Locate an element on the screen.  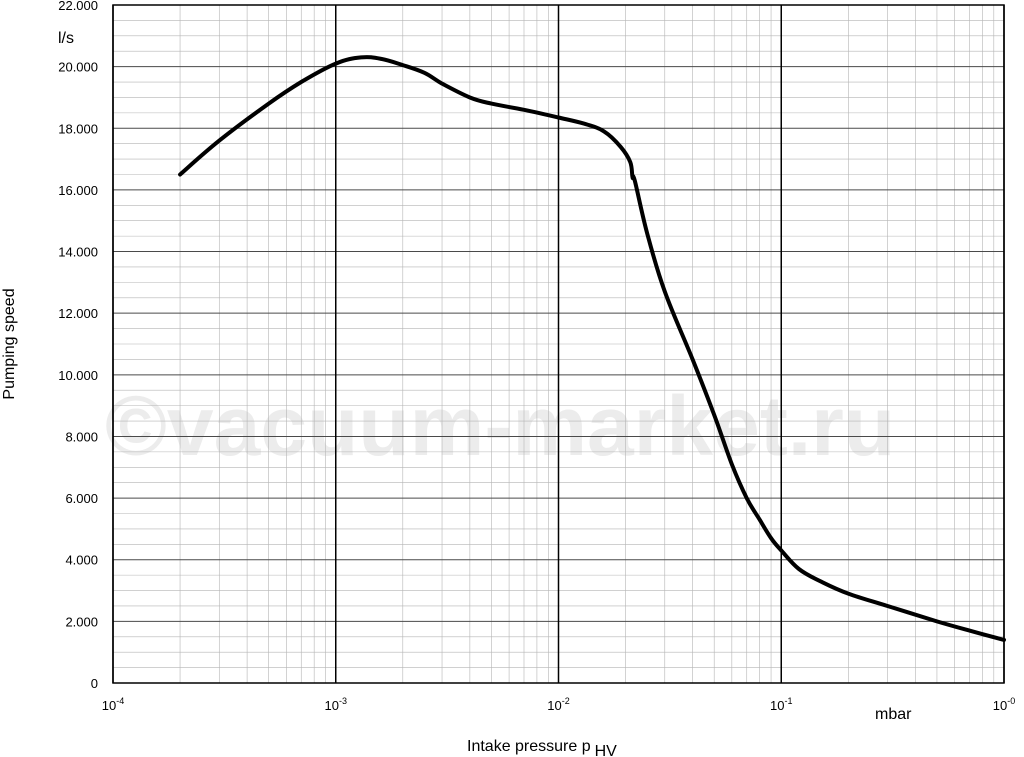
x-axis-title-main: Intake pressure p is located at coordinates (529, 746).